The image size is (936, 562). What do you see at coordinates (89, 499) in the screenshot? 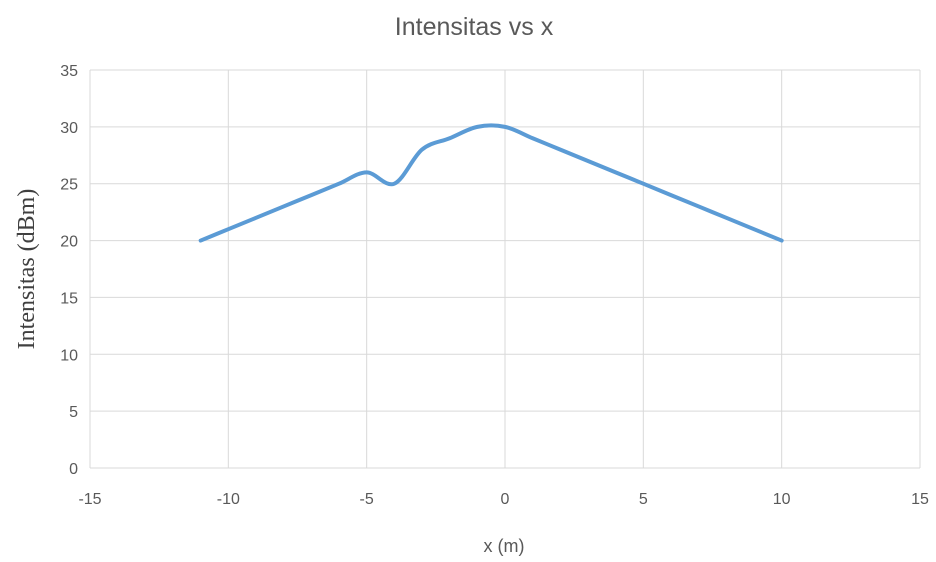
I see `x-tick-label: -15` at bounding box center [89, 499].